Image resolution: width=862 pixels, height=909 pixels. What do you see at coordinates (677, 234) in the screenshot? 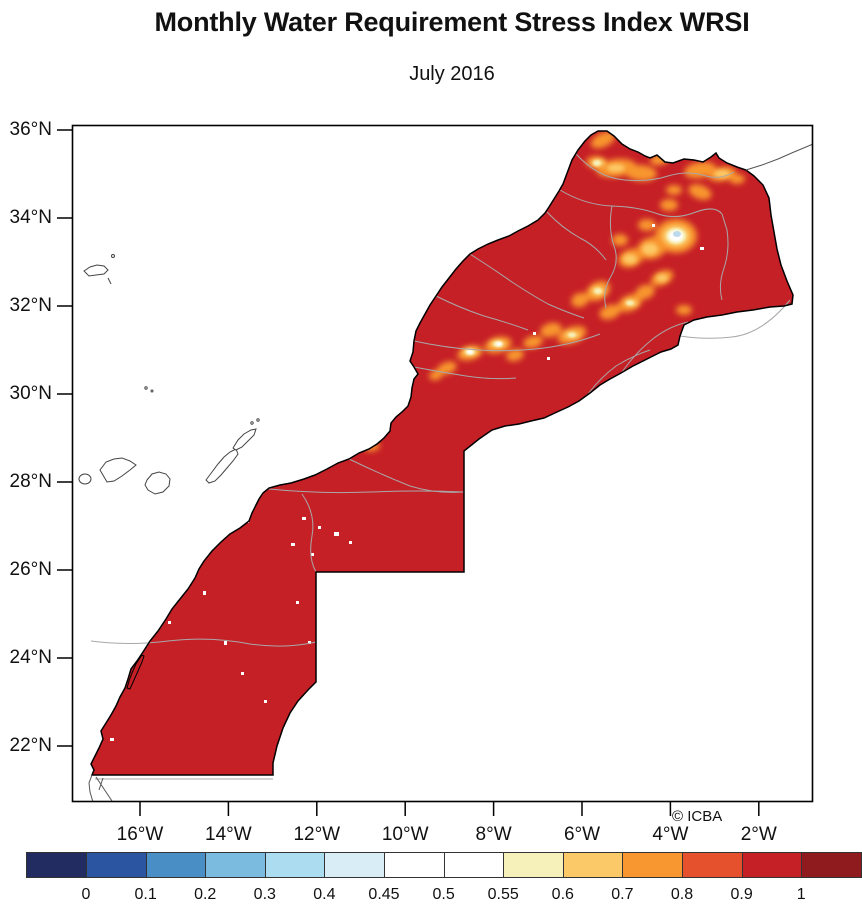
I see `wrsi-blue-core` at bounding box center [677, 234].